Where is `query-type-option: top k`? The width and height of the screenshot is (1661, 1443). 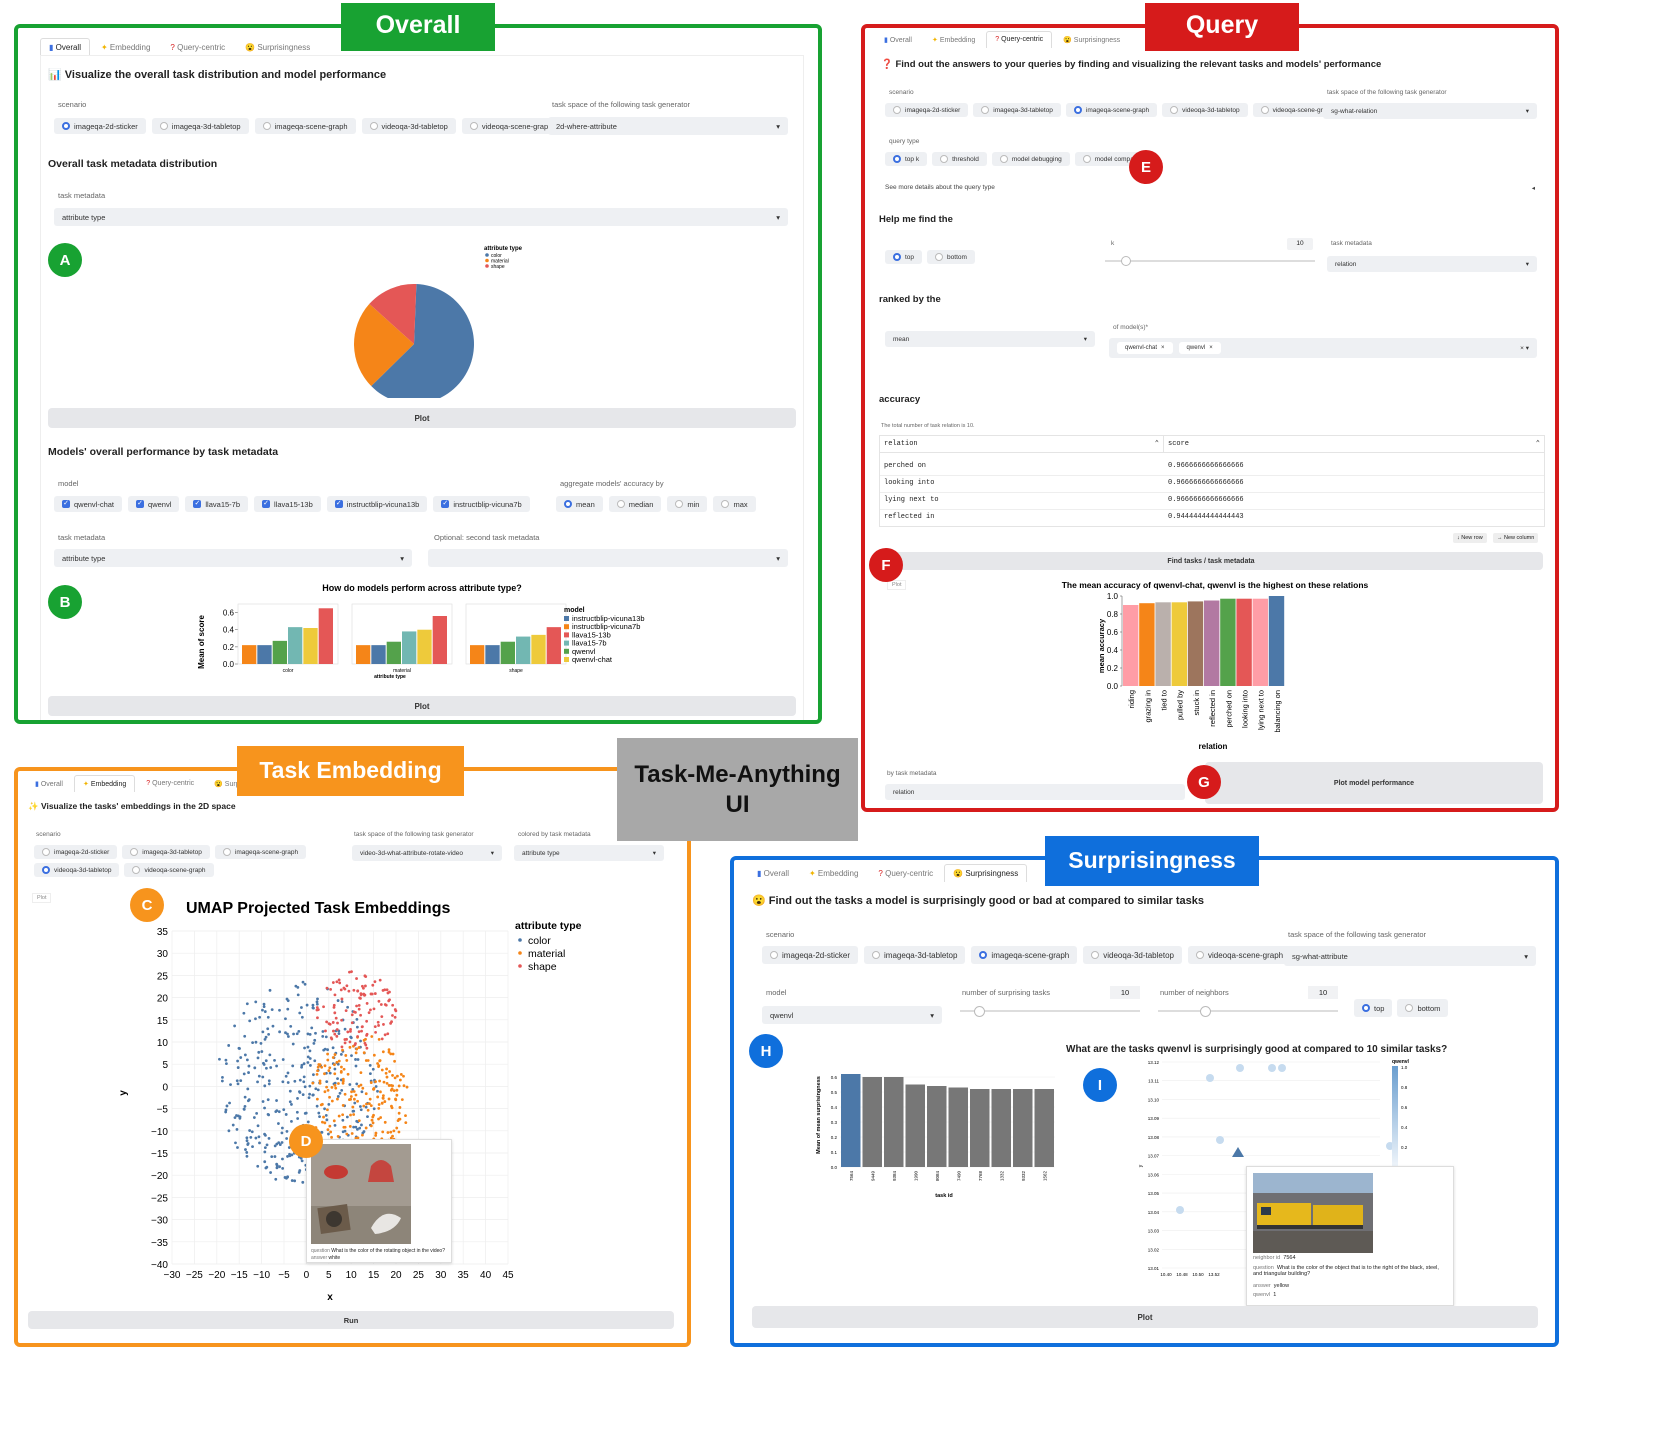 query-type-option: top k is located at coordinates (906, 159).